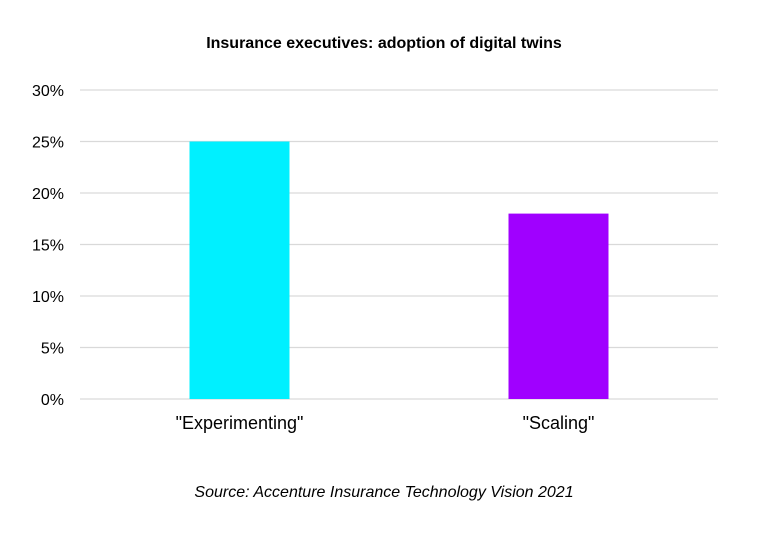 Image resolution: width=768 pixels, height=533 pixels. I want to click on y-tick-label: 10%, so click(48, 297).